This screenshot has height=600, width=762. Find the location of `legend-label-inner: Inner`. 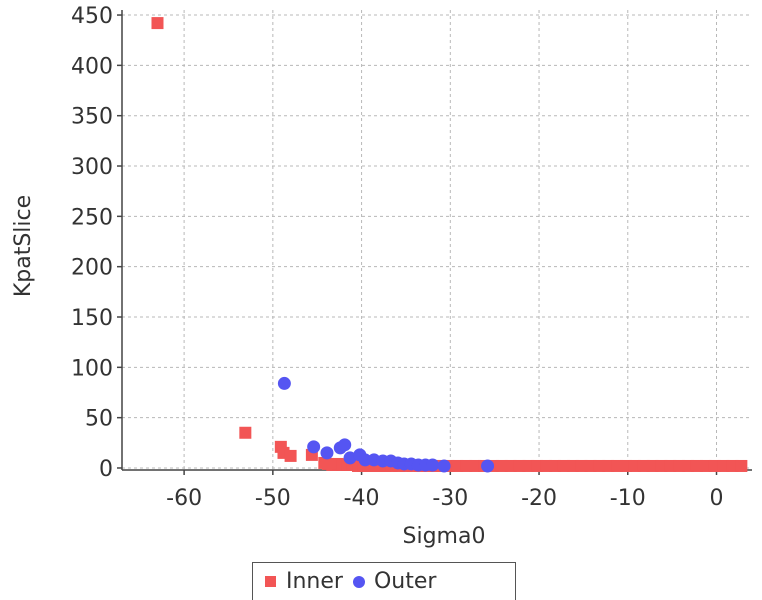

legend-label-inner: Inner is located at coordinates (314, 581).